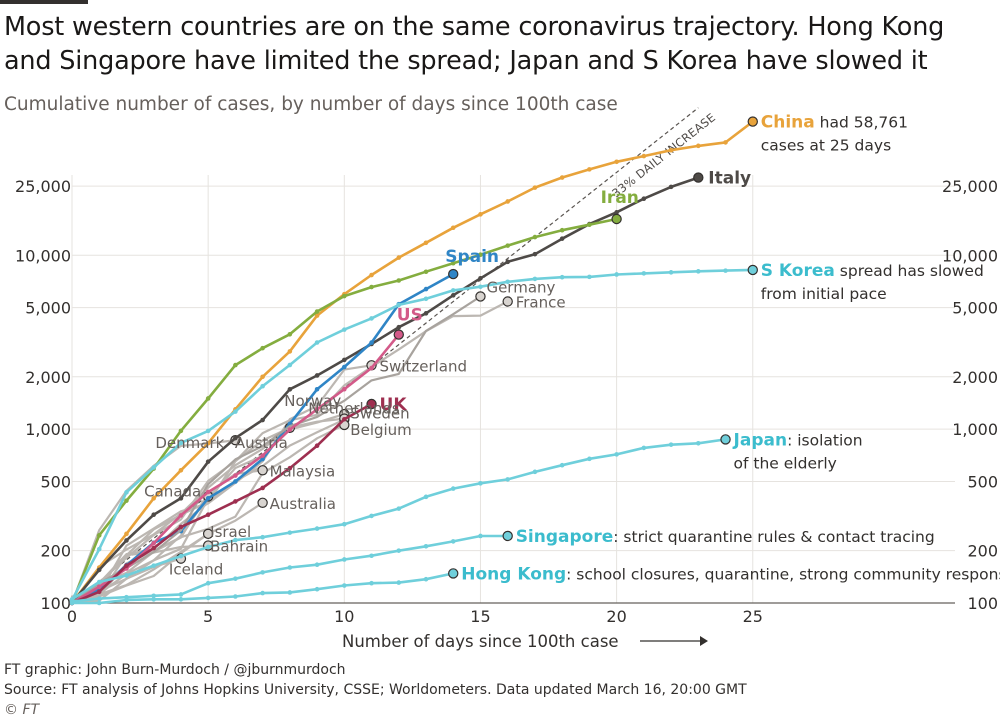  What do you see at coordinates (424, 366) in the screenshot?
I see `series-label-switzerland: Switzerland` at bounding box center [424, 366].